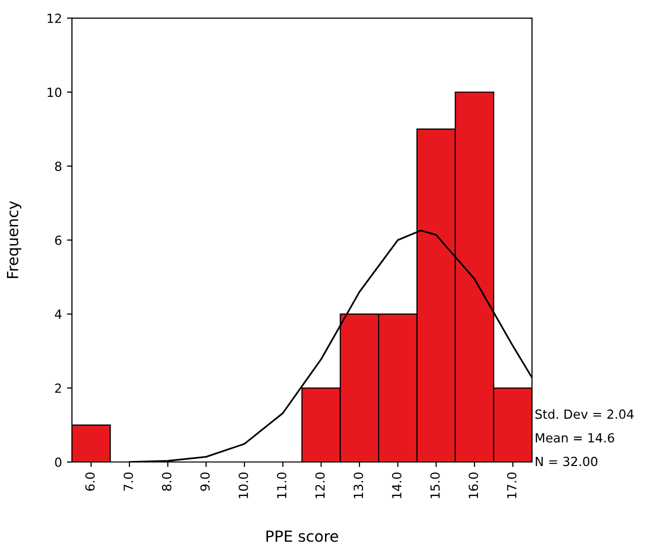  What do you see at coordinates (435, 485) in the screenshot?
I see `x-tick-label: 15.0` at bounding box center [435, 485].